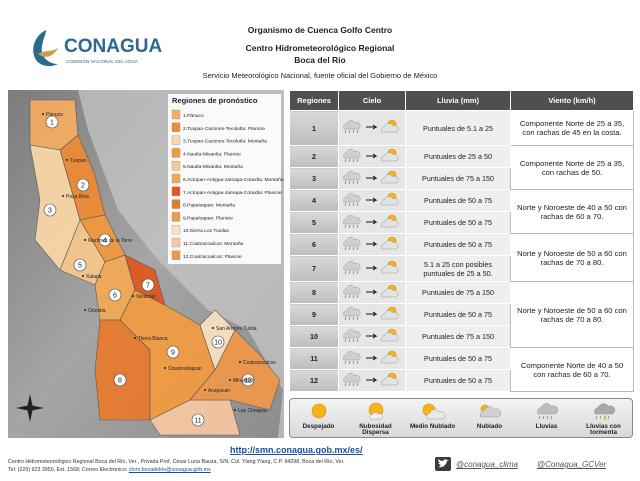 Image resolution: width=640 pixels, height=481 pixels. I want to click on place-label: Poza Rica, so click(77, 197).